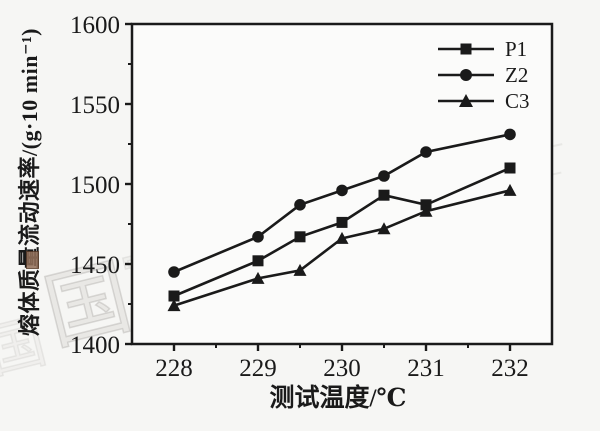  Describe the element at coordinates (95, 105) in the screenshot. I see `y-tick-label: 1550` at that location.